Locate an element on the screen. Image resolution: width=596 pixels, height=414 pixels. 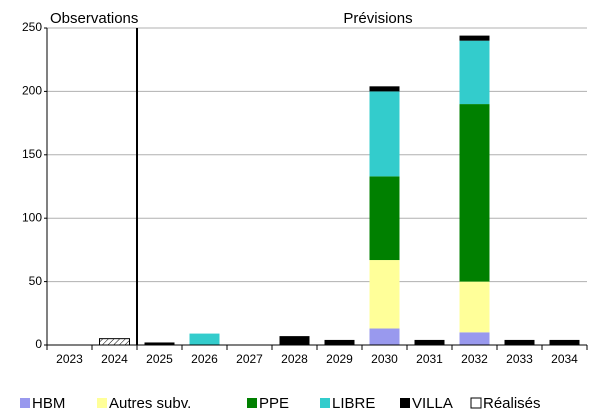
y-tick-label: 150 is located at coordinates (32, 154).